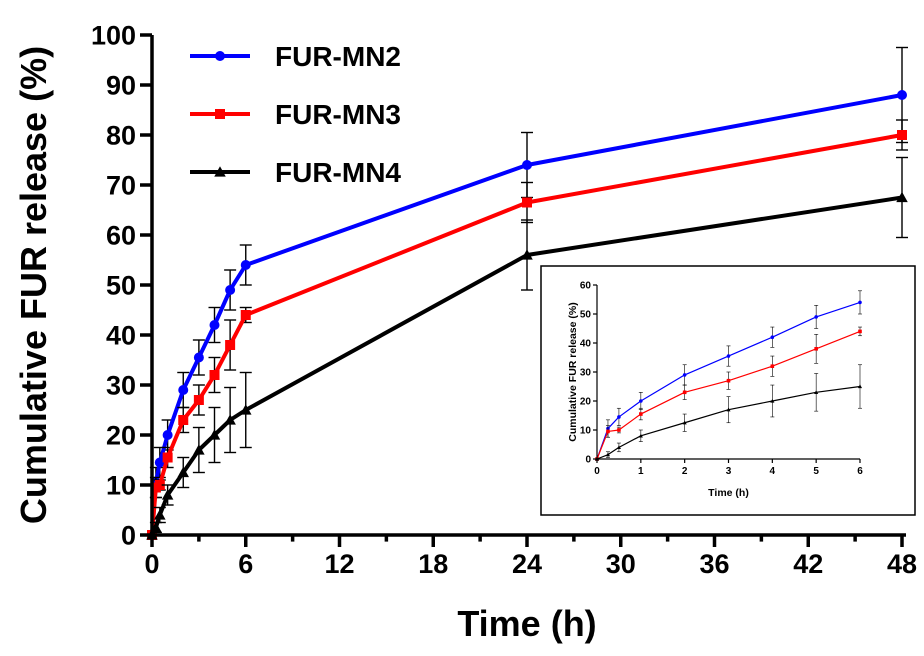 The image size is (924, 656). What do you see at coordinates (729, 471) in the screenshot?
I see `inset-x-tick-label: 3` at bounding box center [729, 471].